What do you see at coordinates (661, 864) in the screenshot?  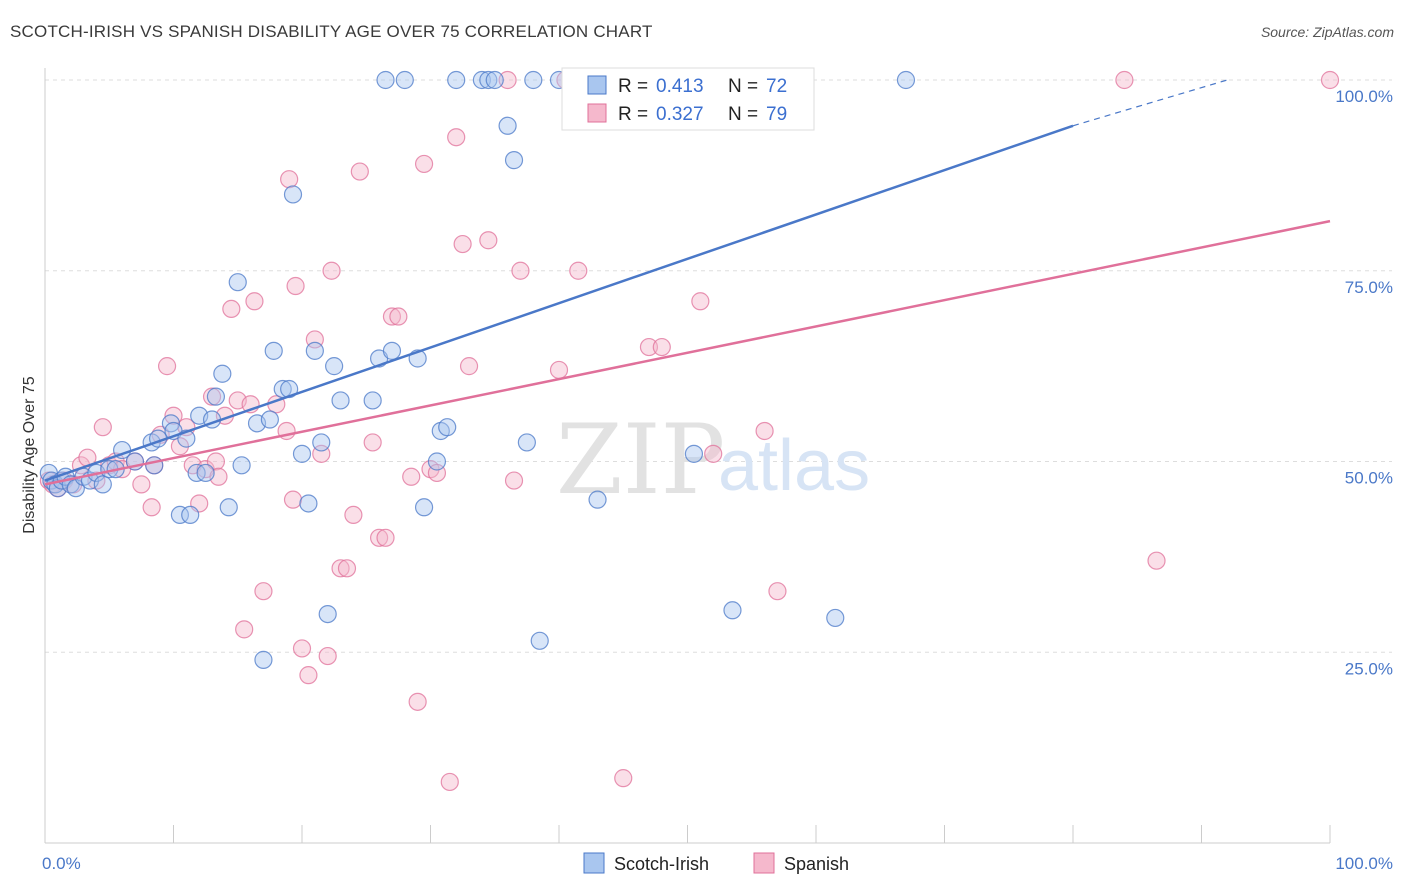 I see `series-legend-label-scotch-irish: Scotch-Irish` at bounding box center [661, 864].